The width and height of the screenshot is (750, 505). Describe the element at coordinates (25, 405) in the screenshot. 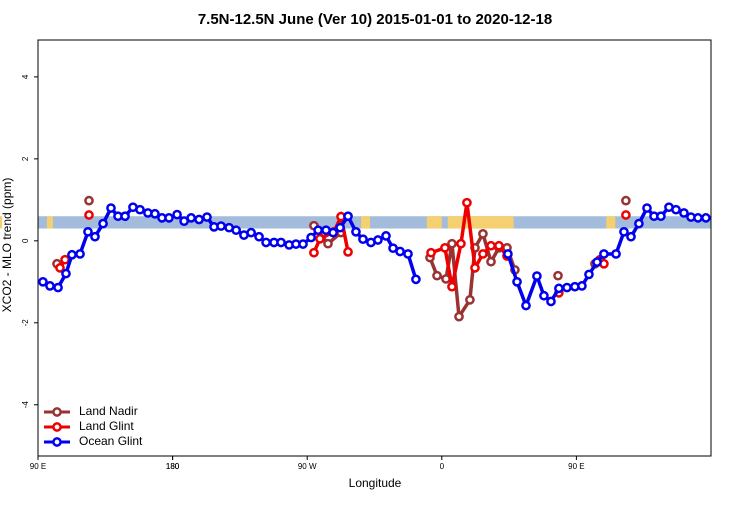

I see `y-tick-label: -4` at that location.